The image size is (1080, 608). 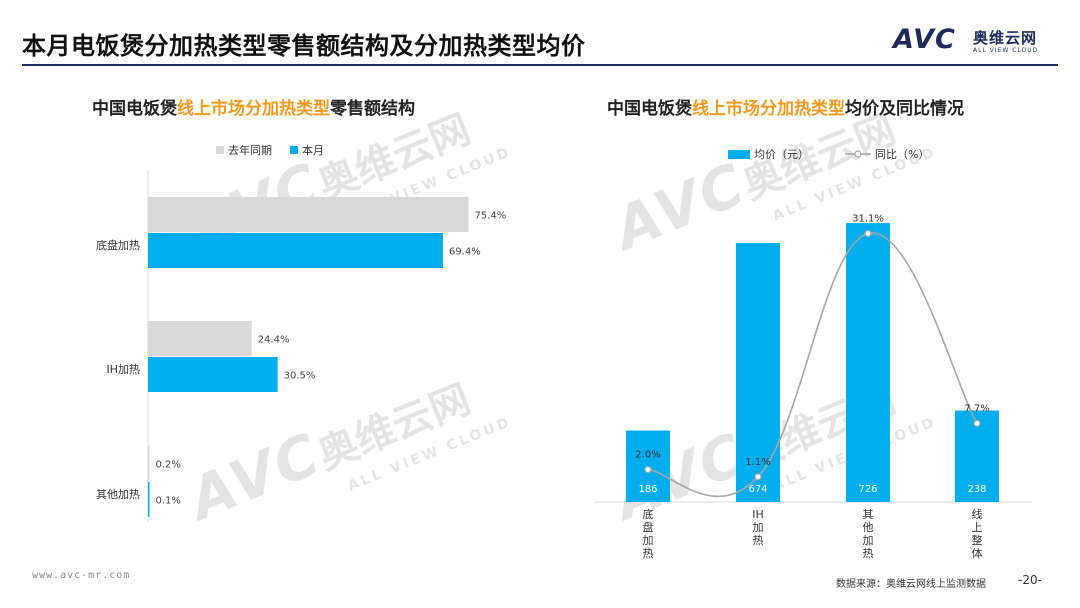 I want to click on bar-value-label: 674, so click(x=757, y=489).